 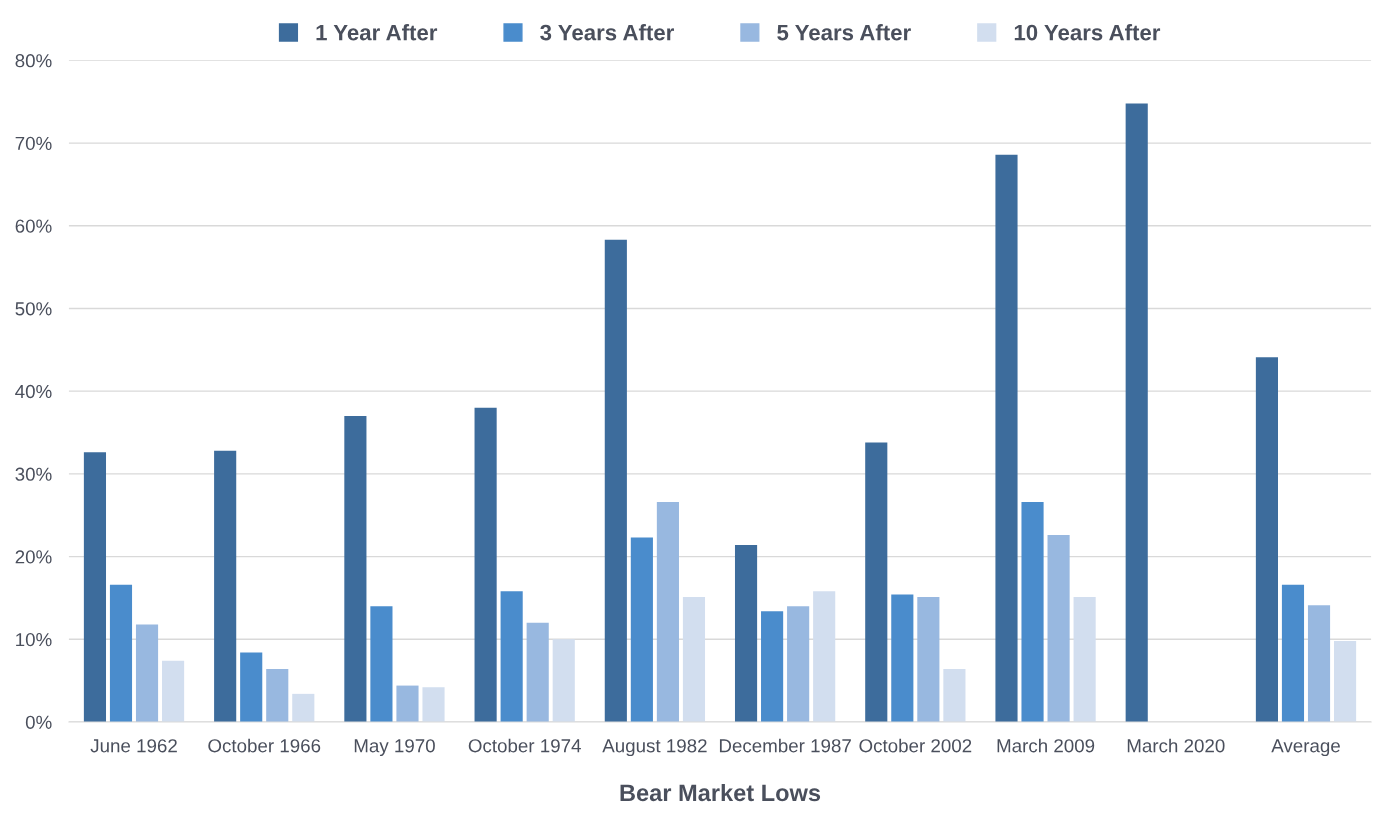 I want to click on y-tick-label: 20%, so click(x=33, y=557).